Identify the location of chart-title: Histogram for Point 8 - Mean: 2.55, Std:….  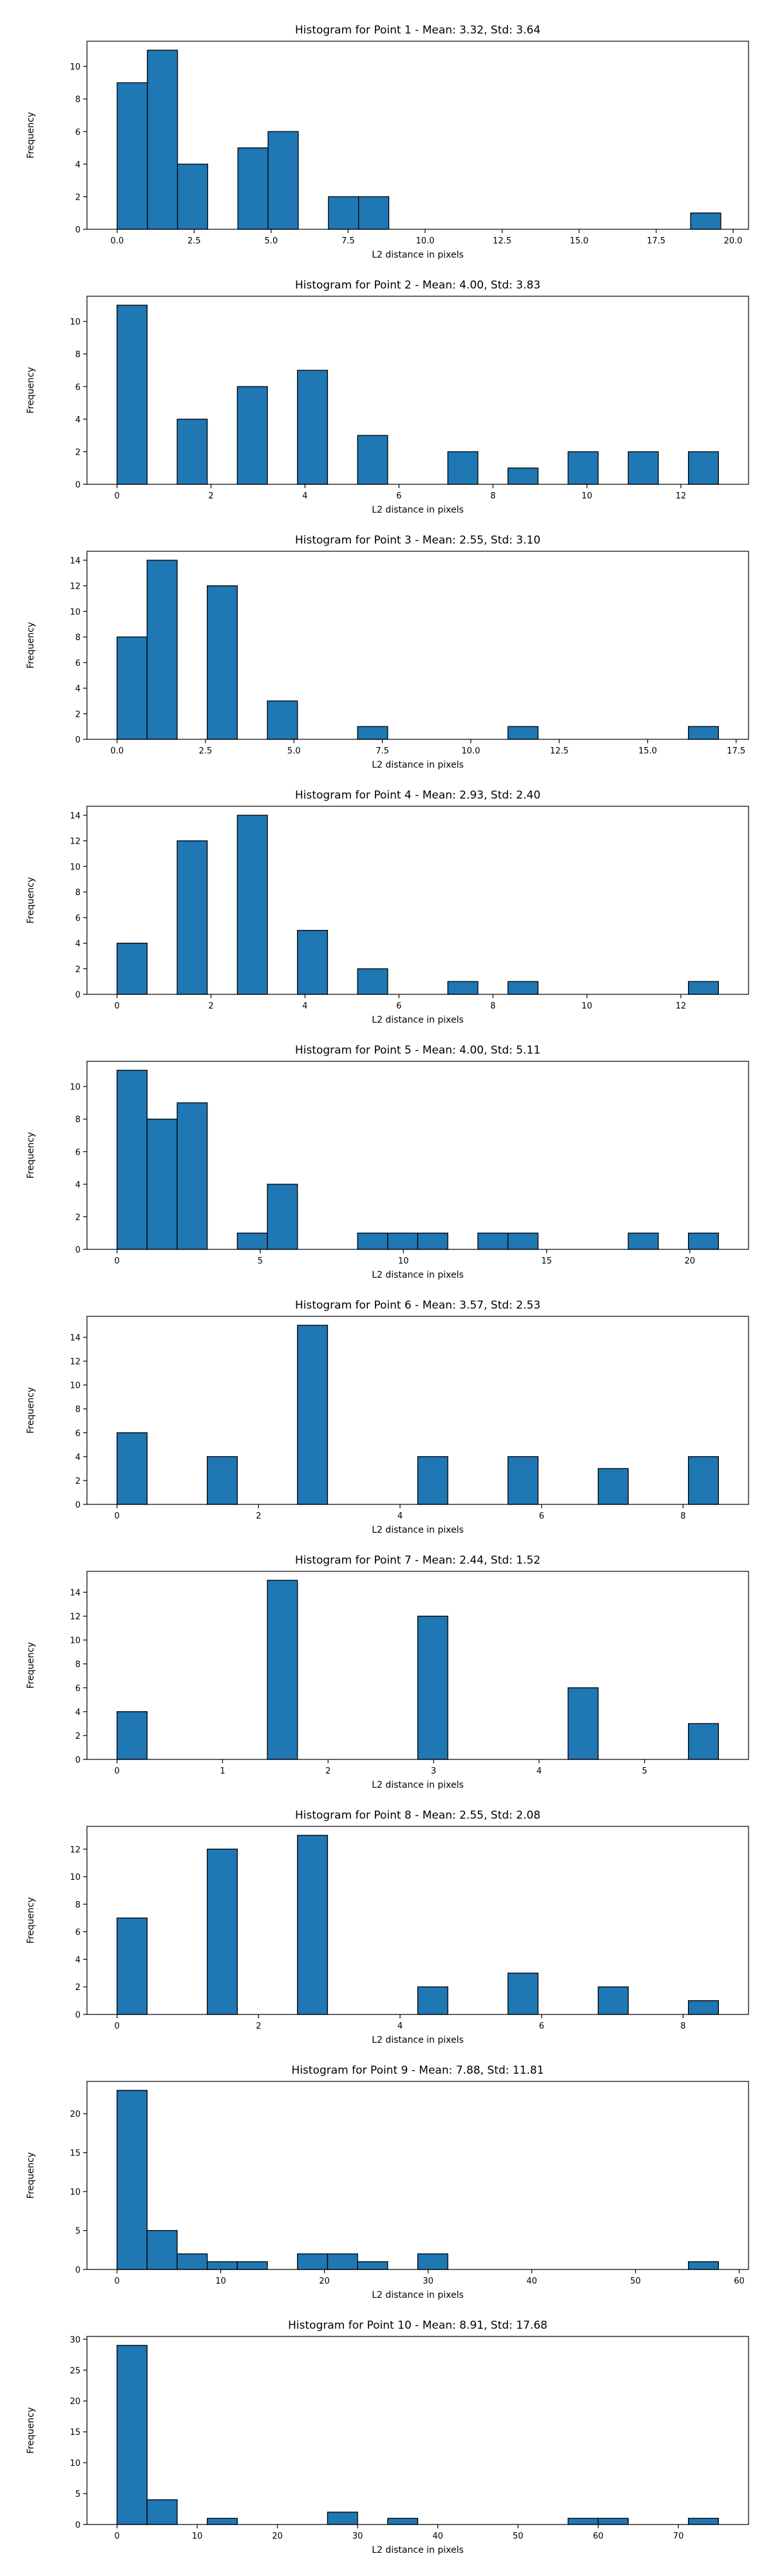
(417, 1816).